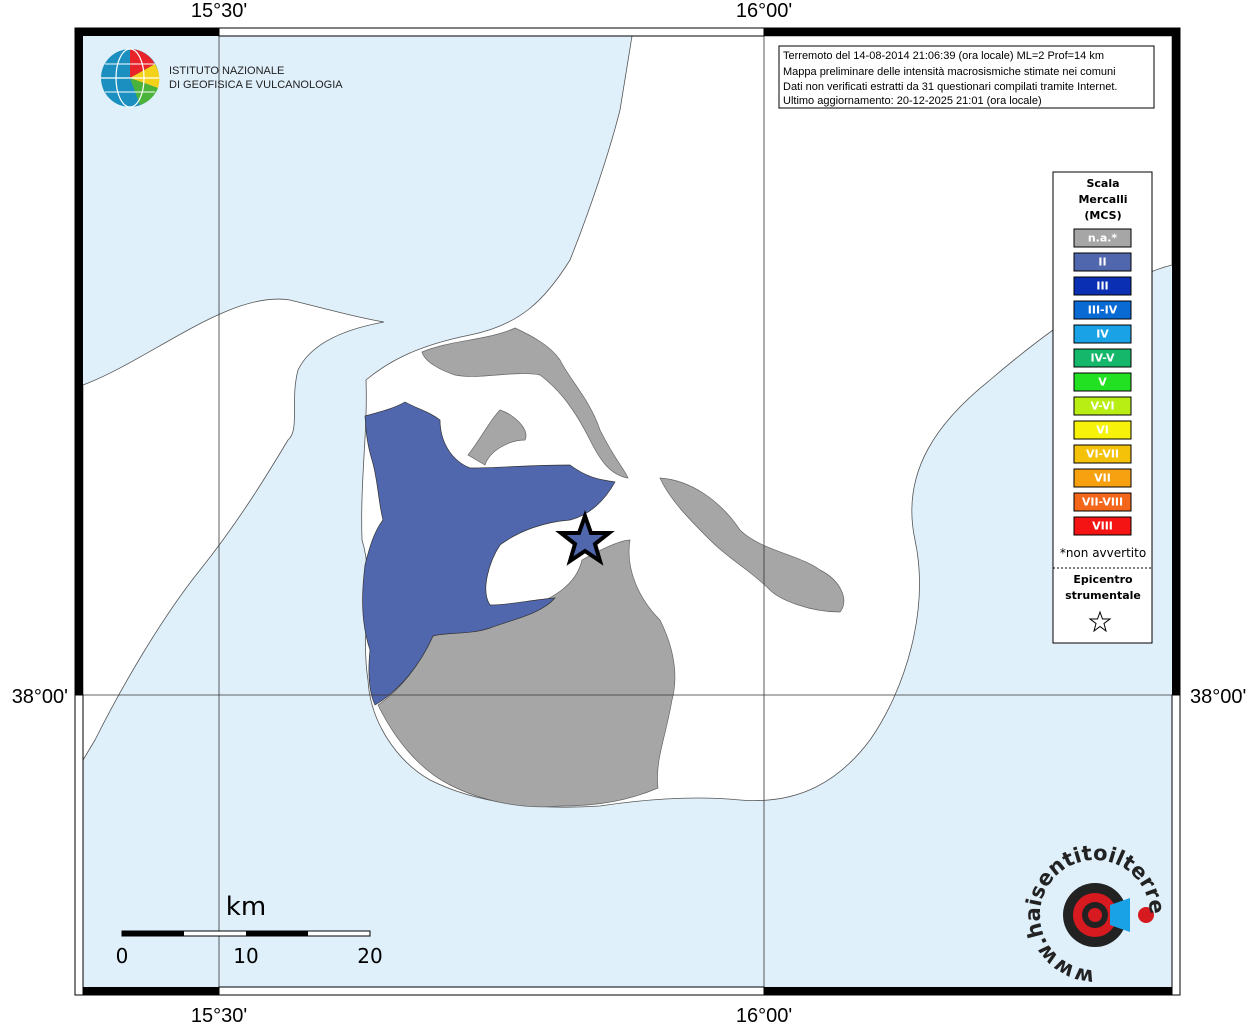 The width and height of the screenshot is (1255, 1024). I want to click on legend-title: (MCS), so click(1102, 215).